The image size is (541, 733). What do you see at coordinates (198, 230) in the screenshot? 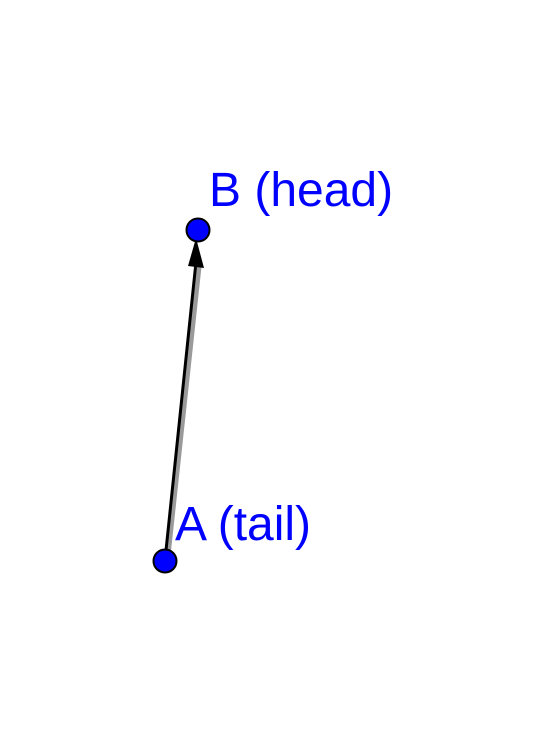
I see `point-b` at bounding box center [198, 230].